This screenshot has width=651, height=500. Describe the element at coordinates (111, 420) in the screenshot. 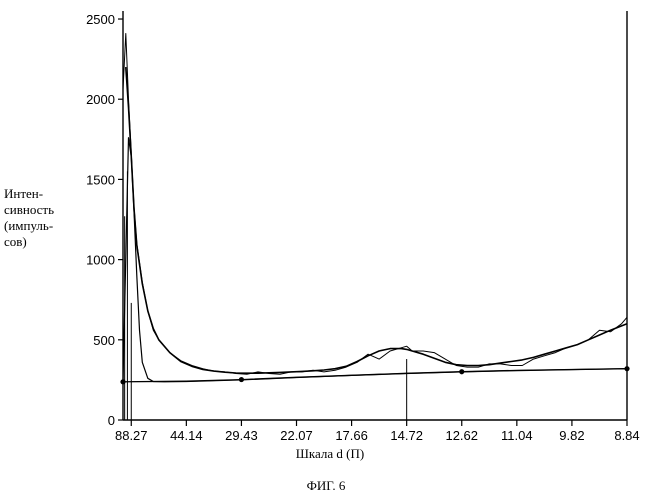

I see `y-tick-label: 0` at that location.